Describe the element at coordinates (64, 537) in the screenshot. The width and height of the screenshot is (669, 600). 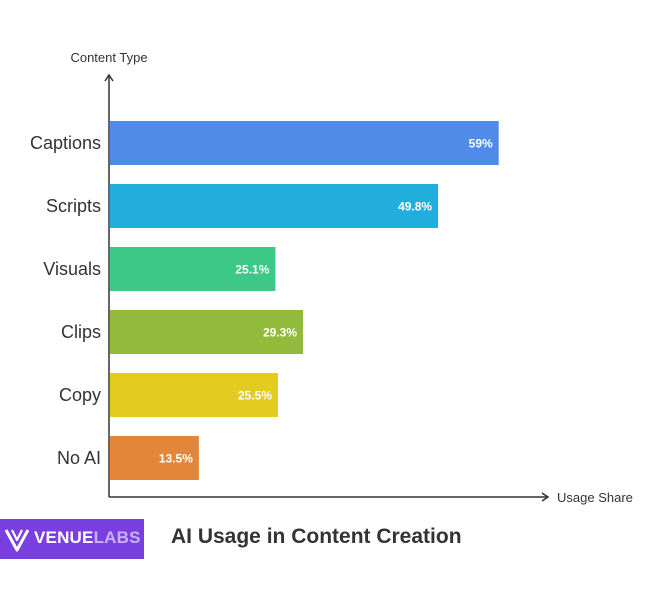
I see `logo-text-part1: VENUE` at that location.